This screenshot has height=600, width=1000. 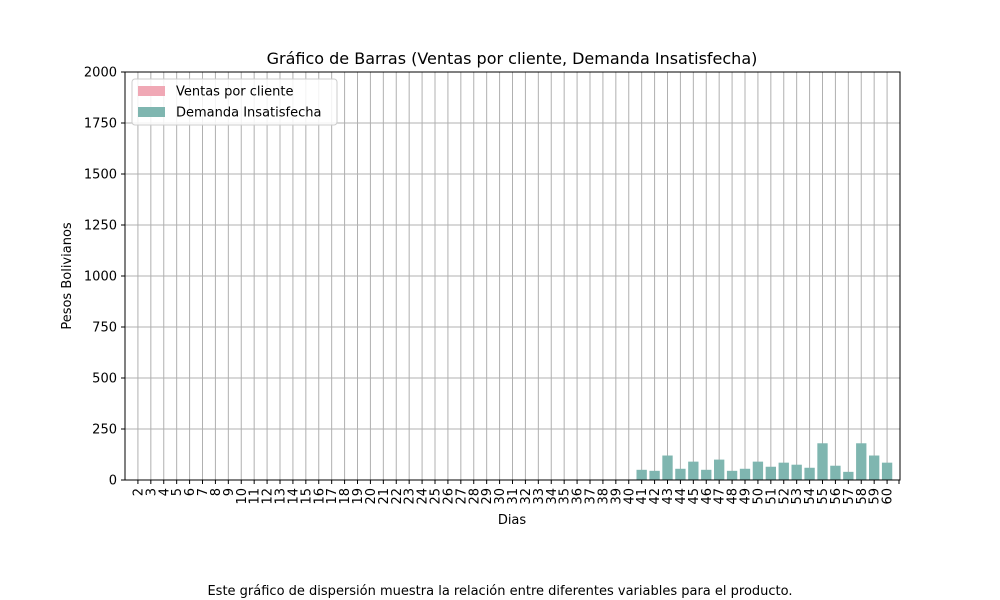 I want to click on x-tick-label: 42, so click(x=655, y=496).